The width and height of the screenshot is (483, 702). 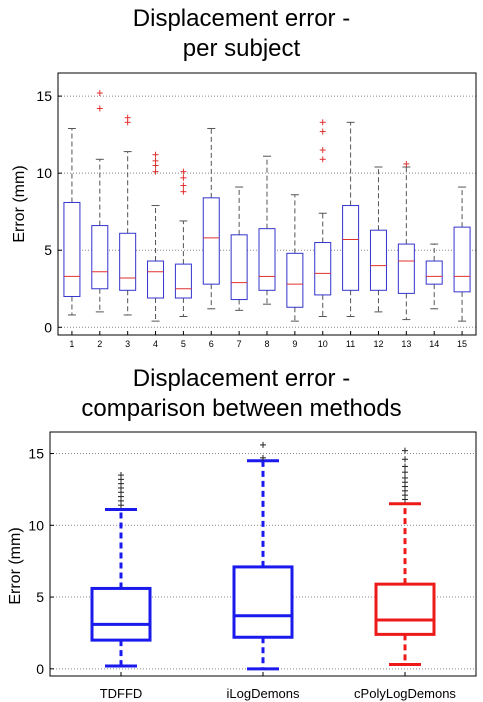 I want to click on x-tick-label: 9, so click(x=294, y=344).